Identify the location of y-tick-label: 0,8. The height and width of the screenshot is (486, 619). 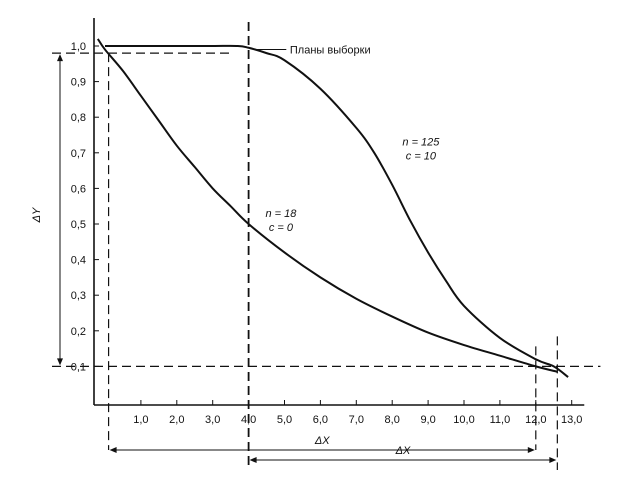
(78, 118).